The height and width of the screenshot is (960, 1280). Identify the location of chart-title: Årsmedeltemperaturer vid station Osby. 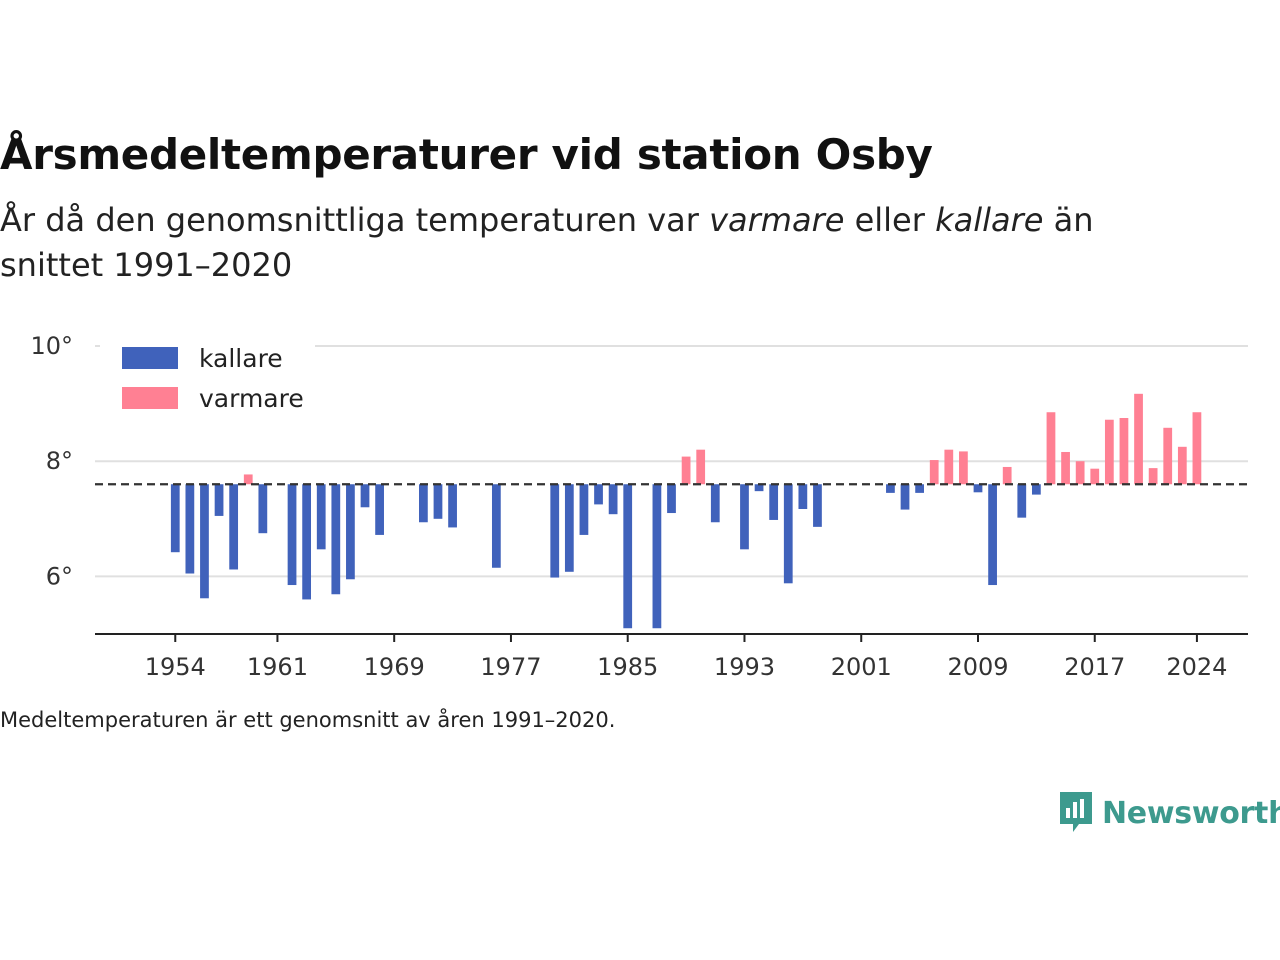
(466, 154).